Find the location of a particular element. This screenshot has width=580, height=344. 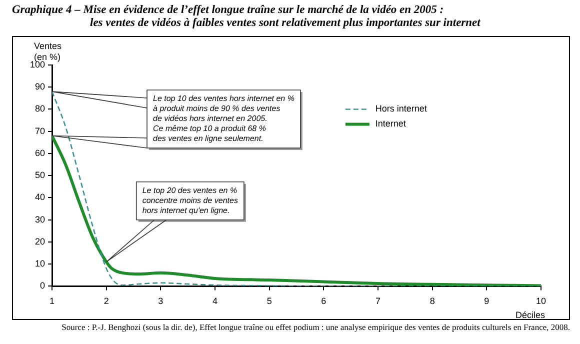

chart-title: Graphique 4 – Mise en évidence de l’effet longue traîne sur le marché de la vidéo en 2005 : is located at coordinates (228, 10).